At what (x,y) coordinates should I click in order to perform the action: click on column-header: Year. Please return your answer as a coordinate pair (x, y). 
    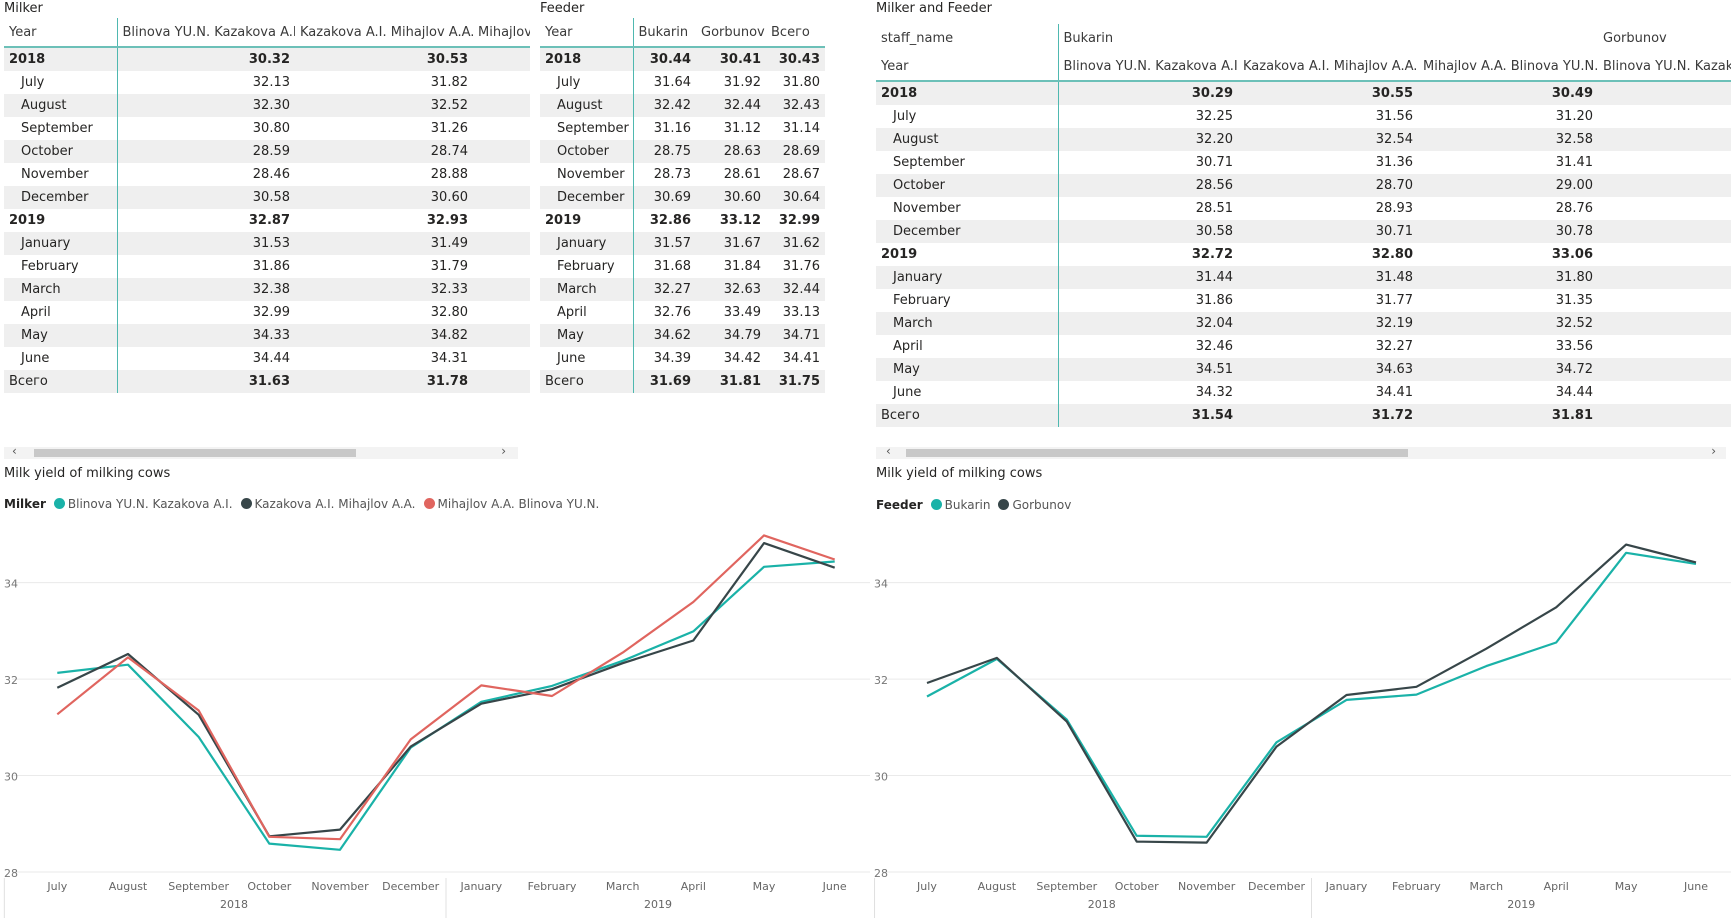
    Looking at the image, I should click on (61, 32).